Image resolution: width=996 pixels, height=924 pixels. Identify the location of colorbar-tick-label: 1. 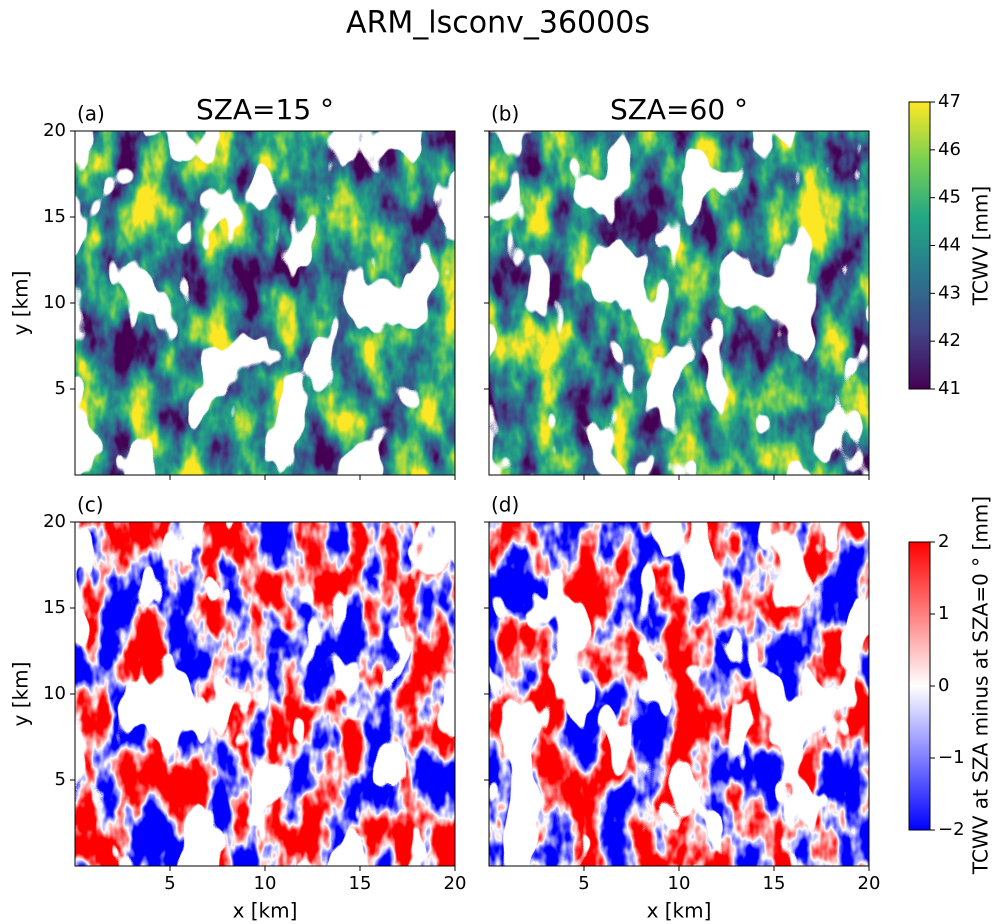
(943, 613).